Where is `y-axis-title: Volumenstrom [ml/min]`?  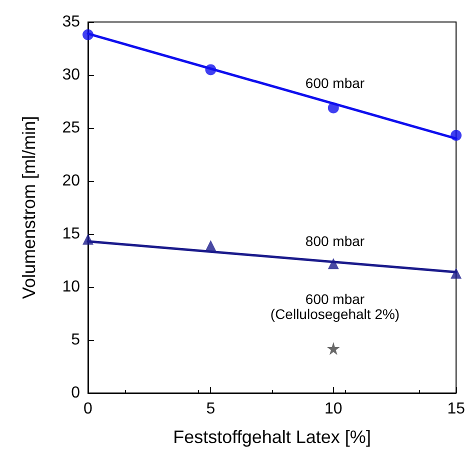 y-axis-title: Volumenstrom [ml/min] is located at coordinates (29, 208).